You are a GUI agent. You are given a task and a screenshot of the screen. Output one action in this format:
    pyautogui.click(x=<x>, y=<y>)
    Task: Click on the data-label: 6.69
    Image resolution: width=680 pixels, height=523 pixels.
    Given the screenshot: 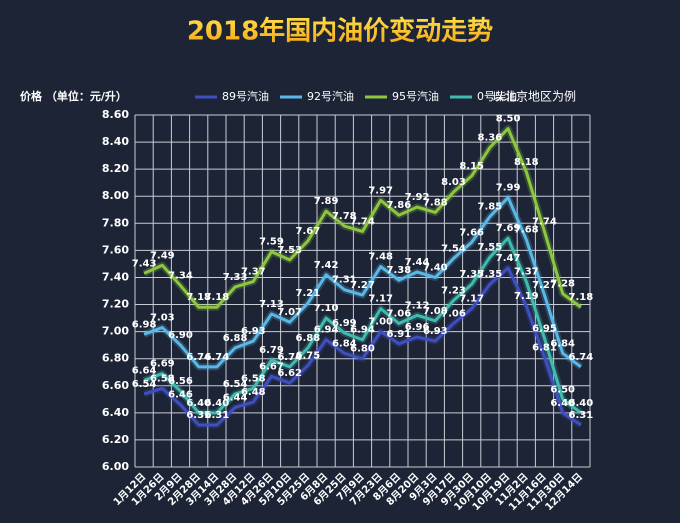 What is the action you would take?
    pyautogui.click(x=162, y=364)
    